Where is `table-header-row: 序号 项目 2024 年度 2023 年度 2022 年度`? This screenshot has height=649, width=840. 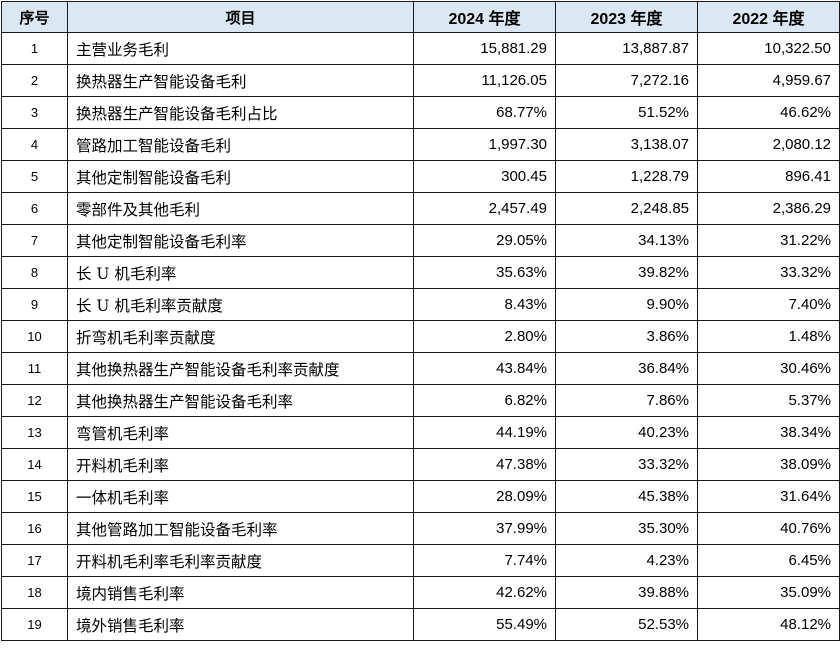 table-header-row: 序号 项目 2024 年度 2023 年度 2022 年度 is located at coordinates (420, 17).